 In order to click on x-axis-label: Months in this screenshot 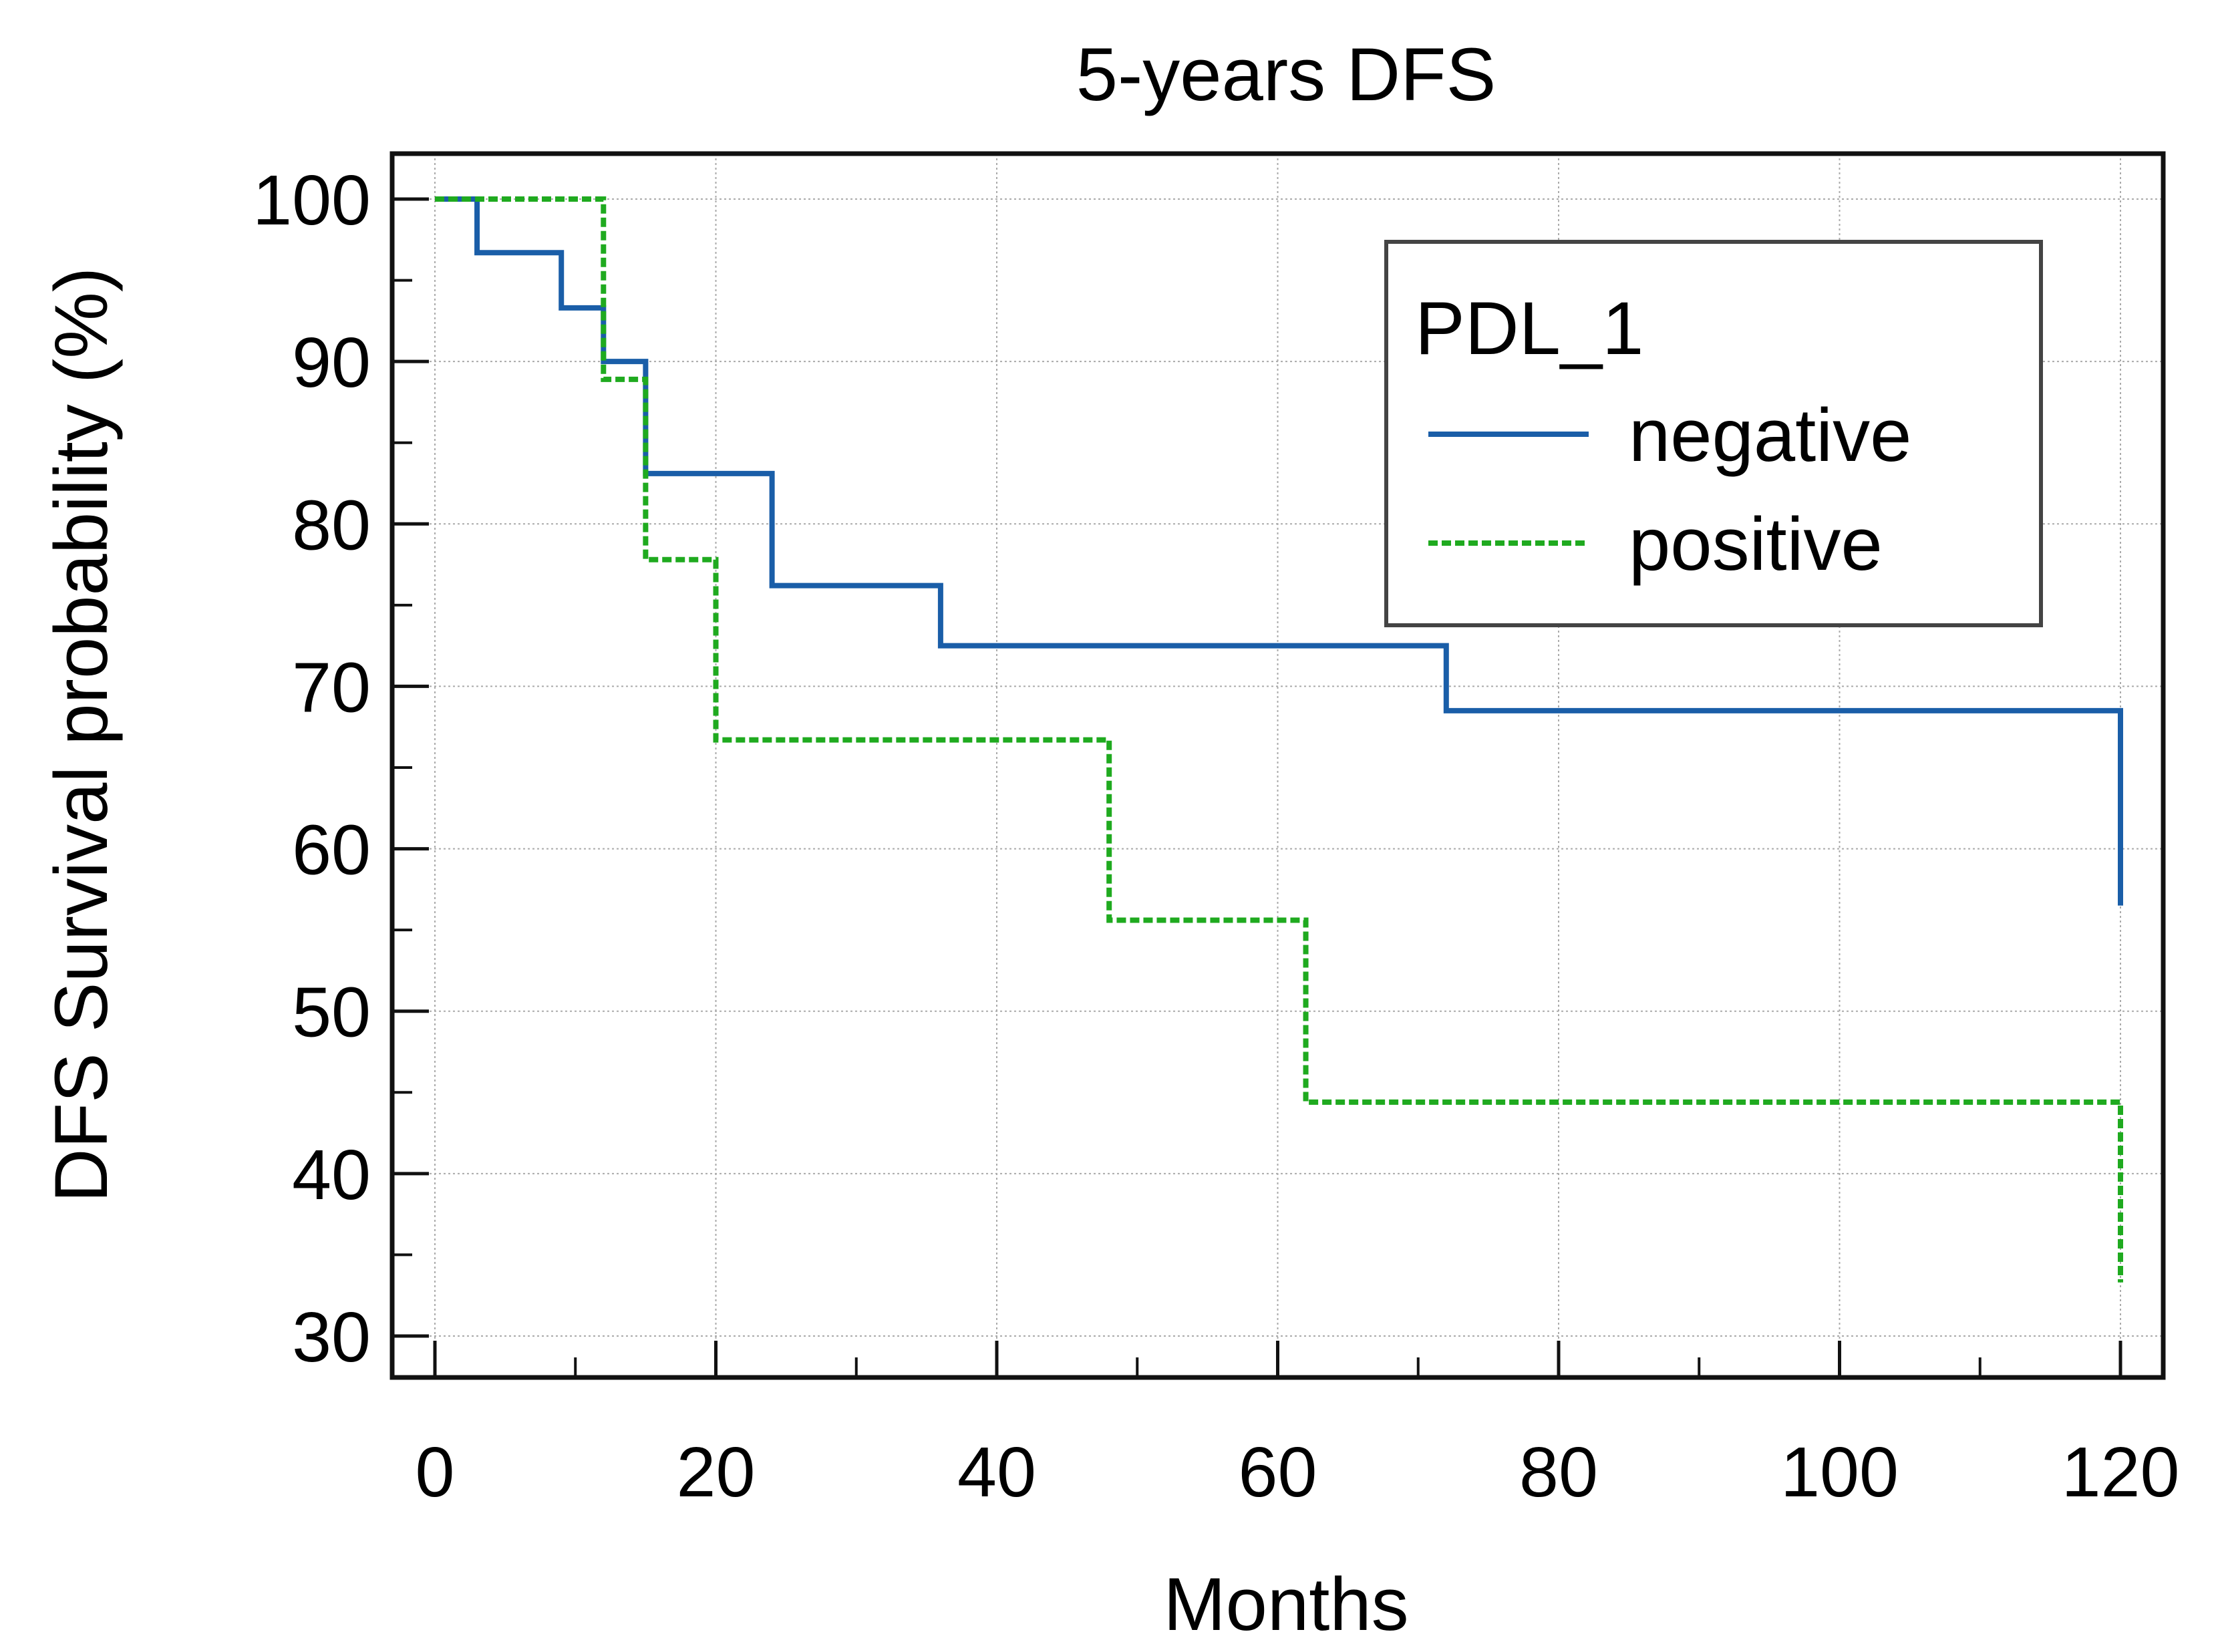, I will do `click(1285, 1604)`.